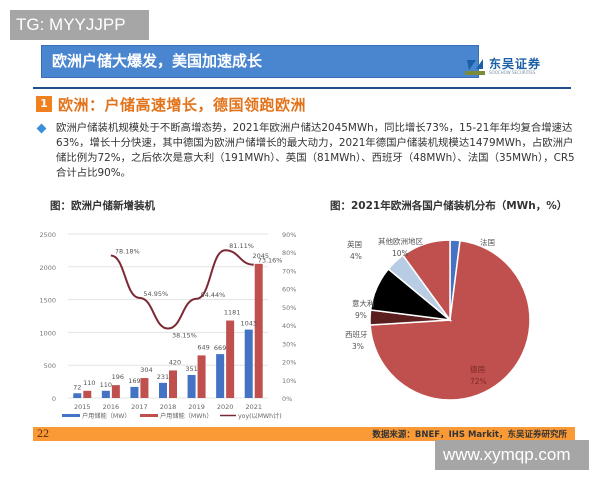  Describe the element at coordinates (302, 88) in the screenshot. I see `title-divider` at that location.